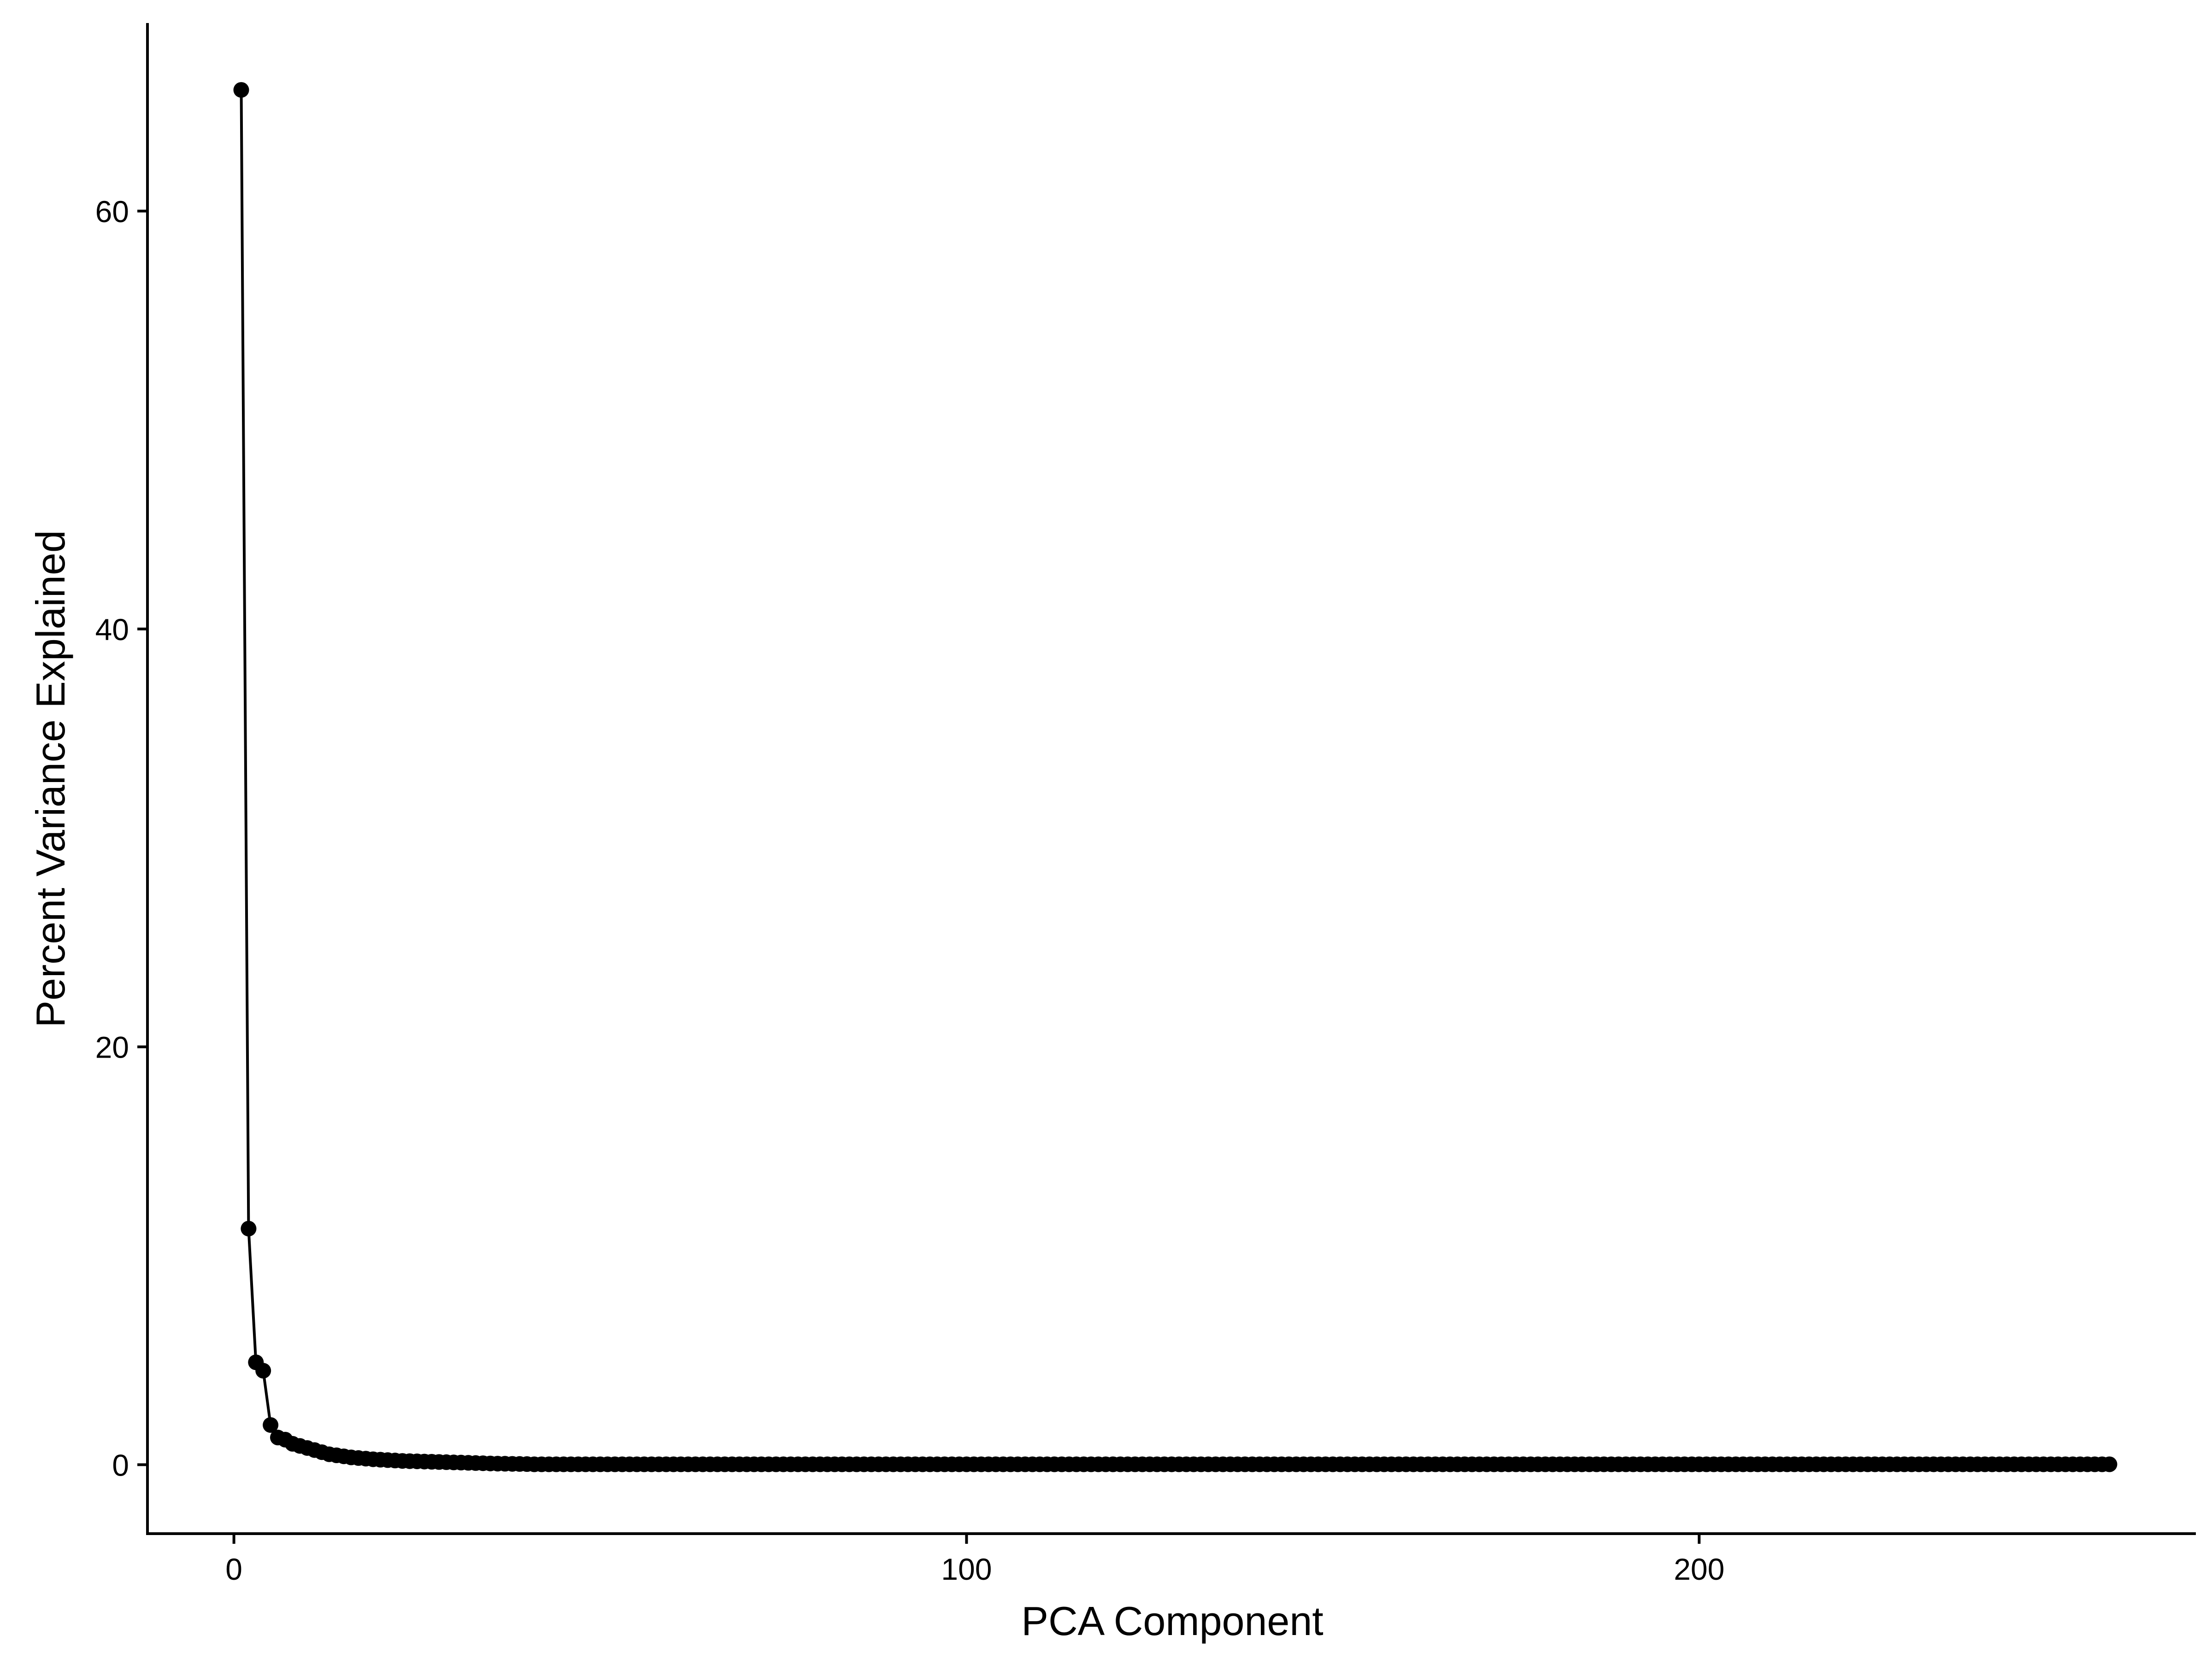 The width and height of the screenshot is (2212, 1659). I want to click on y-tick-label: 0, so click(120, 1465).